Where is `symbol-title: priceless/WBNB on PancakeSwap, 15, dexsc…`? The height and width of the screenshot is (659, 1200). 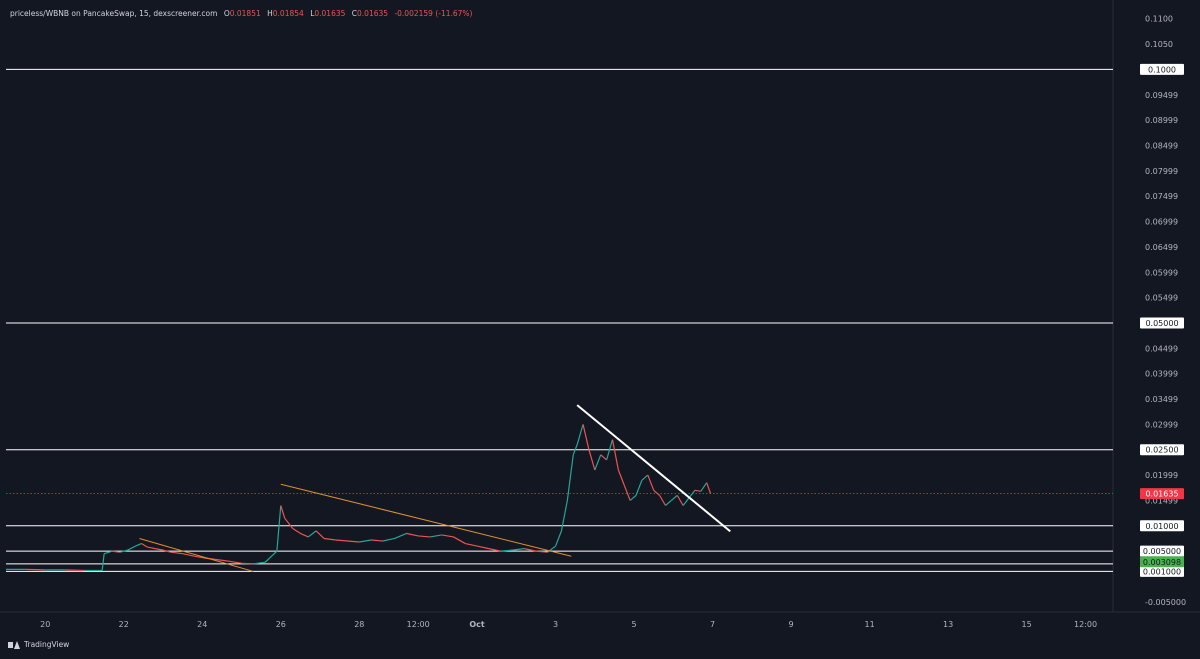 symbol-title: priceless/WBNB on PancakeSwap, 15, dexsc… is located at coordinates (114, 13).